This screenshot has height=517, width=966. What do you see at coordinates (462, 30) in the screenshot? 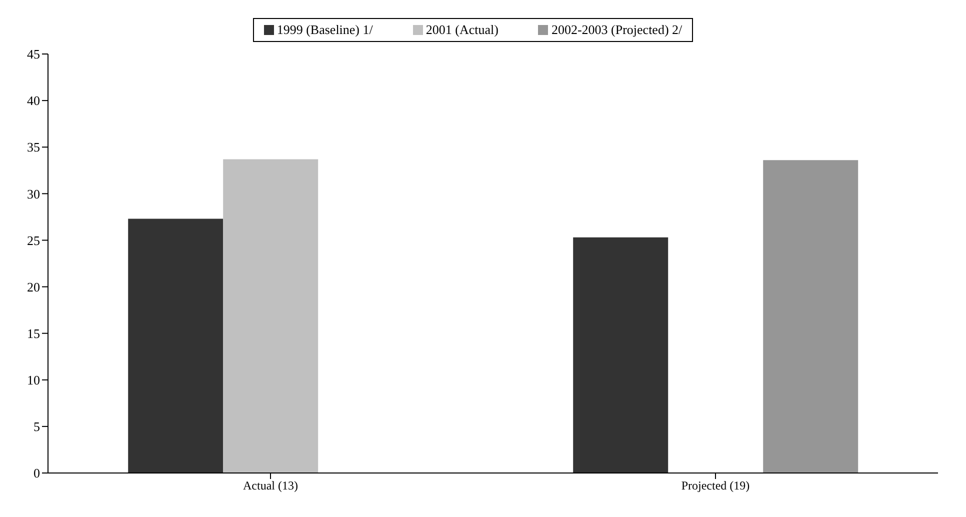
I see `legend-label: 2001 (Actual)` at bounding box center [462, 30].